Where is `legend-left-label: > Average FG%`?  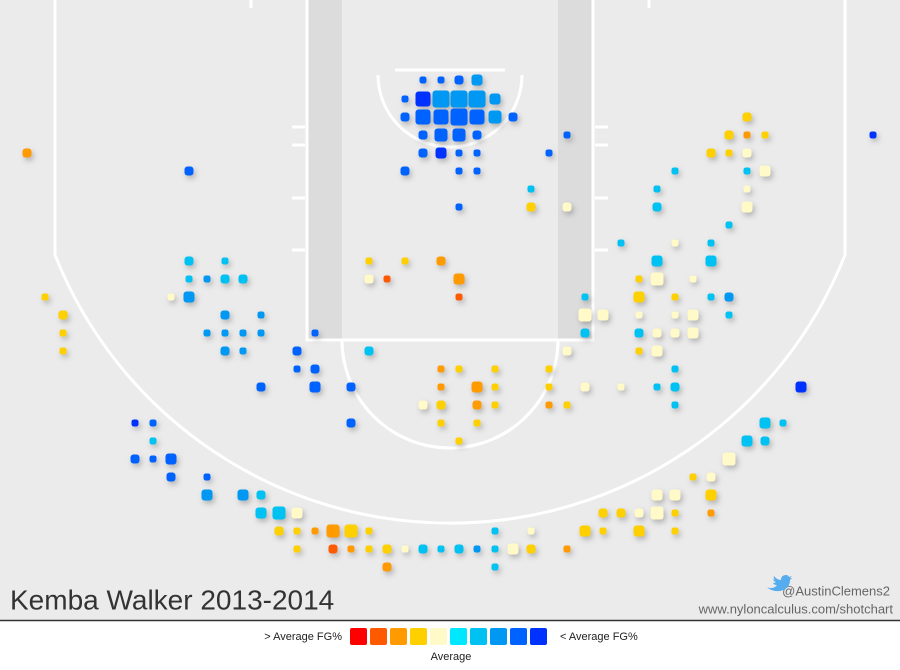 legend-left-label: > Average FG% is located at coordinates (303, 637).